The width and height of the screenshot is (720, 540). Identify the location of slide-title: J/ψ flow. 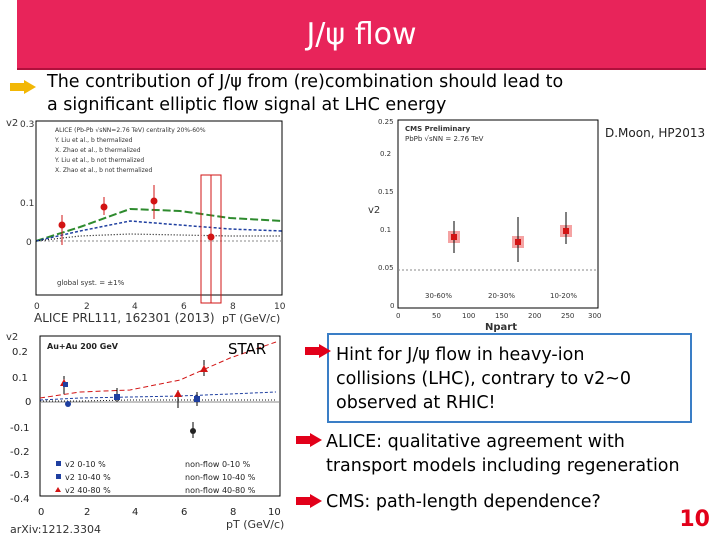
(361, 34).